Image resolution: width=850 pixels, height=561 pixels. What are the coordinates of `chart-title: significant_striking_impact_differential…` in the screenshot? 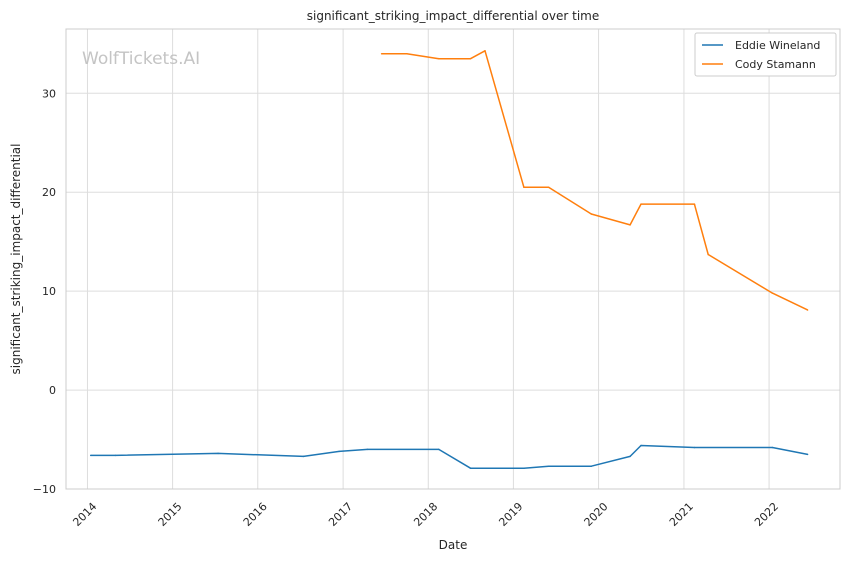 It's located at (453, 16).